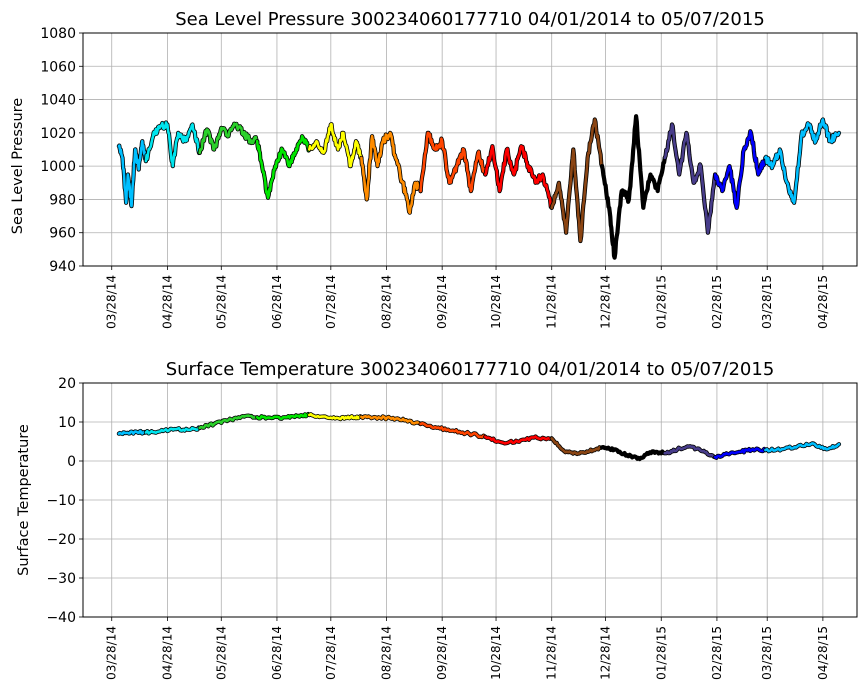 Image resolution: width=867 pixels, height=700 pixels. Describe the element at coordinates (67, 423) in the screenshot. I see `y-tick-label: 10` at that location.